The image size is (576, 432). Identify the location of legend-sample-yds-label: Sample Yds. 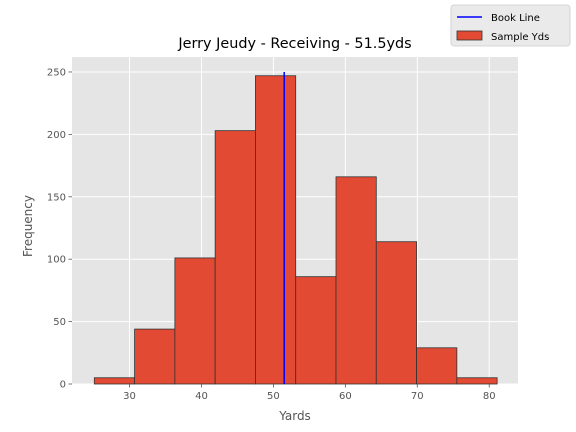
(520, 37).